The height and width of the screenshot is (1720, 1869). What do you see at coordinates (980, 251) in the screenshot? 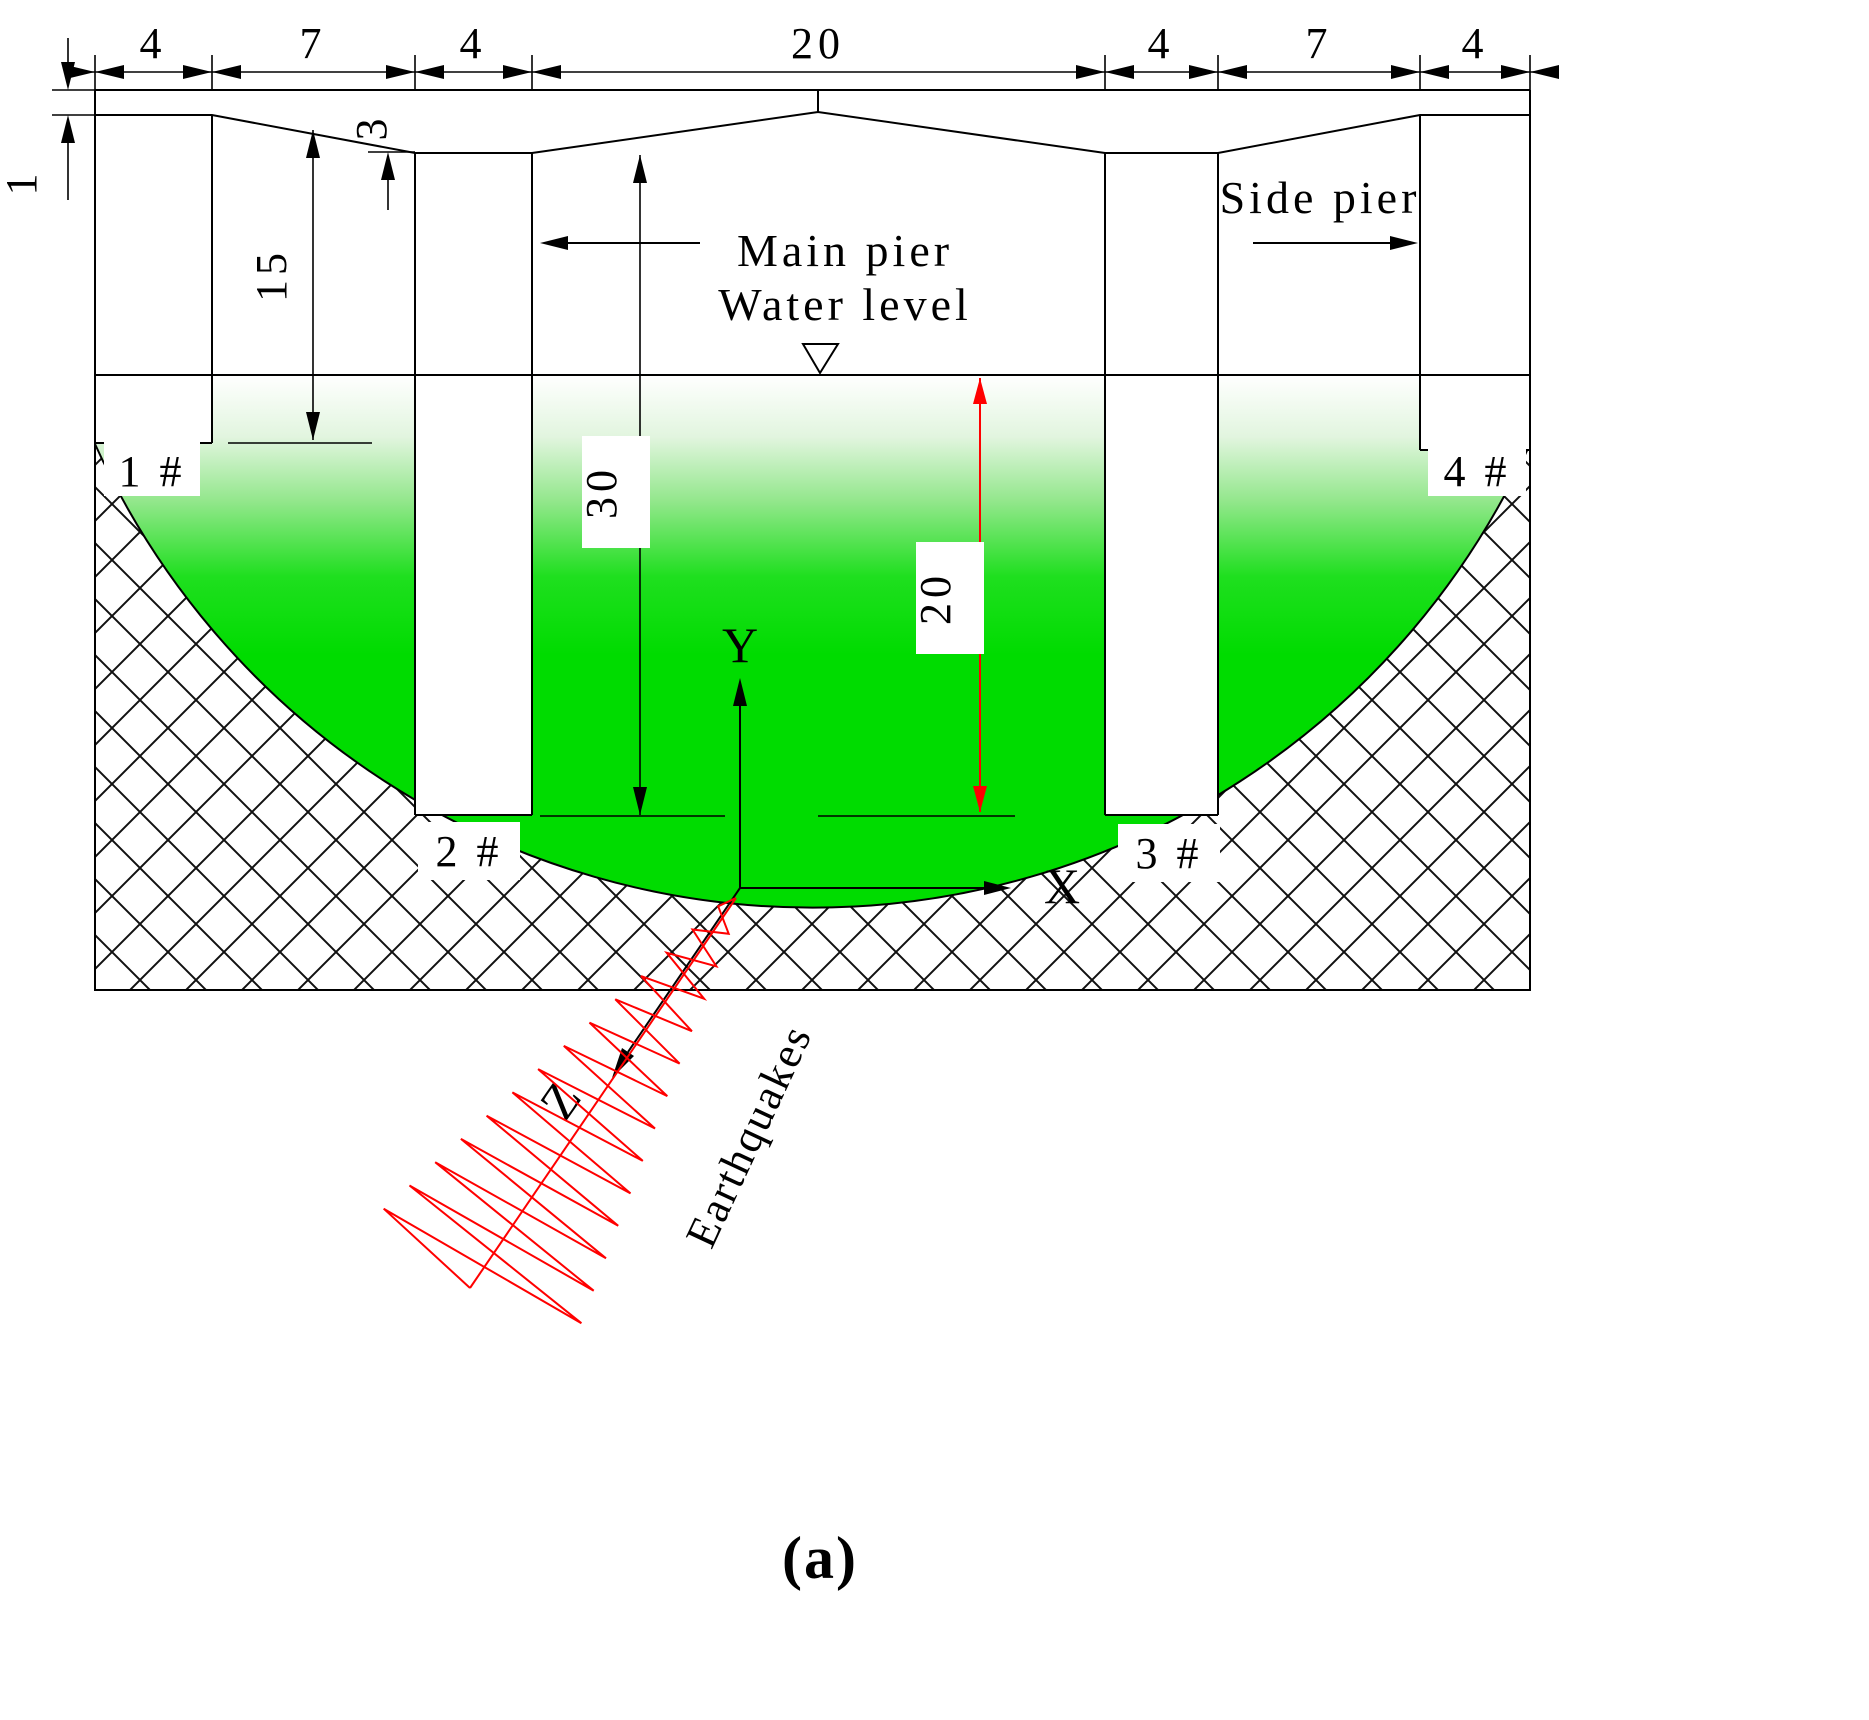
I see `callouts: Main pier Water level Side pier` at bounding box center [980, 251].